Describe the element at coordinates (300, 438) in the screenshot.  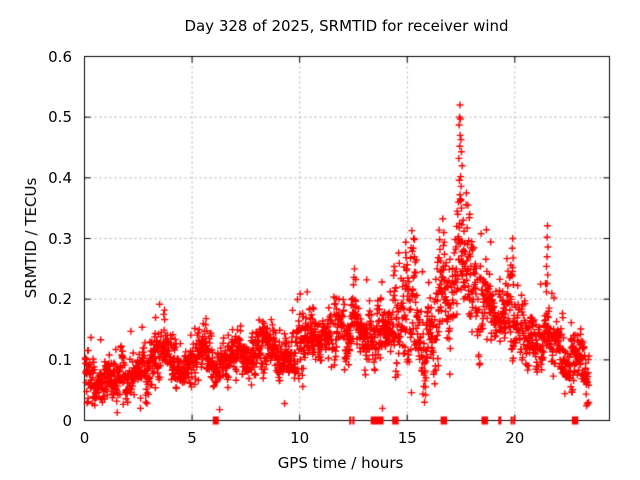
I see `x-tick-label: 10` at that location.